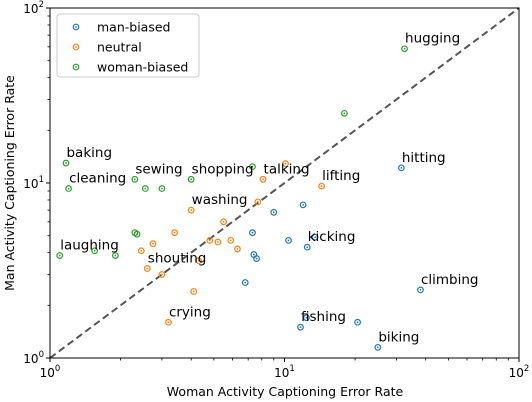 This screenshot has height=402, width=532. Describe the element at coordinates (76, 27) in the screenshot. I see `legend-marker-man-biased` at that location.